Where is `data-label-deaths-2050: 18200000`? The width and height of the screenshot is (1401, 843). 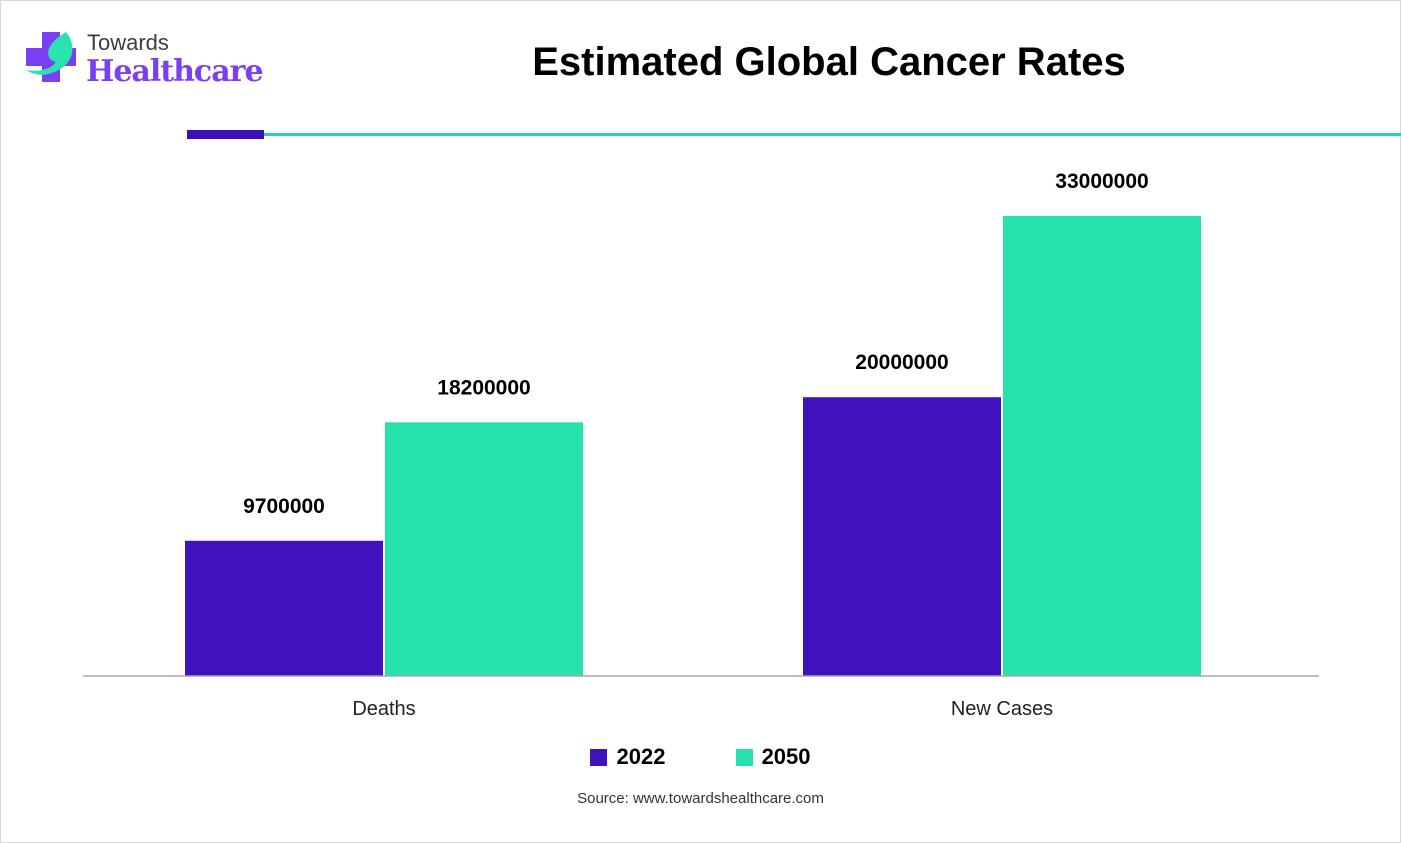 data-label-deaths-2050: 18200000 is located at coordinates (483, 387).